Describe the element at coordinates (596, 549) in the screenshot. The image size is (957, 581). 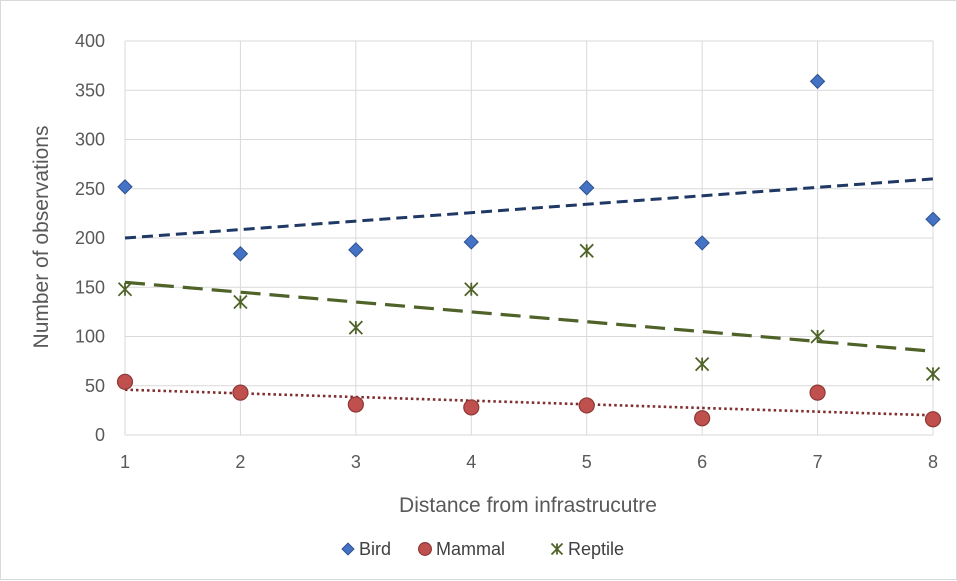
I see `legend-label-reptile: Reptile` at that location.